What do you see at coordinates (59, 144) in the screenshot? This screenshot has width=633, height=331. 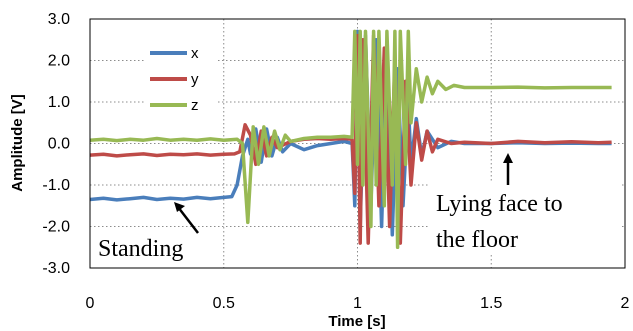 I see `y-tick-label: 0.0` at bounding box center [59, 144].